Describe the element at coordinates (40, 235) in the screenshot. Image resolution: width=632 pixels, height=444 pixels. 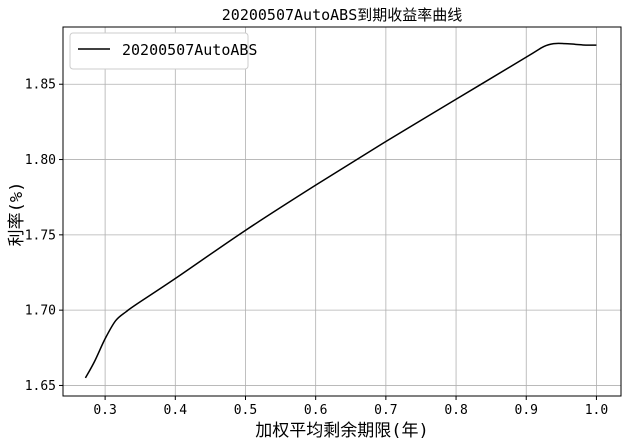
I see `y-tick-label: 1.75` at that location.